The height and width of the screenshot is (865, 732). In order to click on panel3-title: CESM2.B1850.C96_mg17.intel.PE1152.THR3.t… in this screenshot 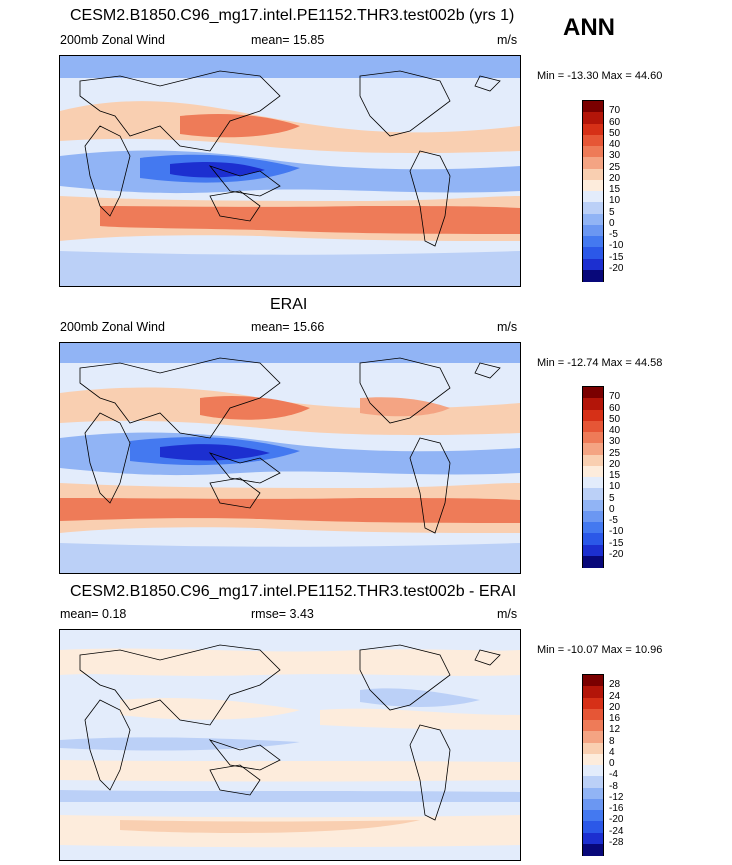, I will do `click(293, 591)`.